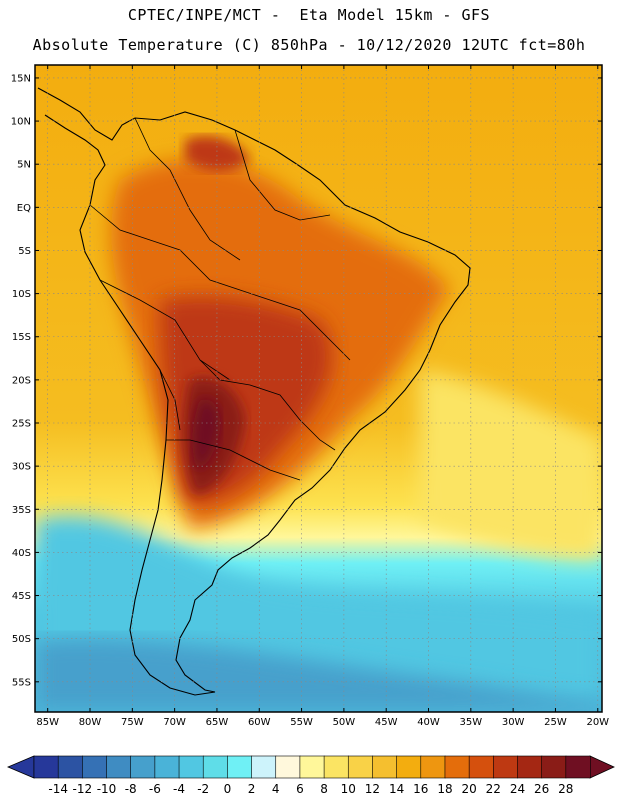 The height and width of the screenshot is (800, 618). Describe the element at coordinates (555, 722) in the screenshot. I see `lon-tick-label: 25W` at that location.